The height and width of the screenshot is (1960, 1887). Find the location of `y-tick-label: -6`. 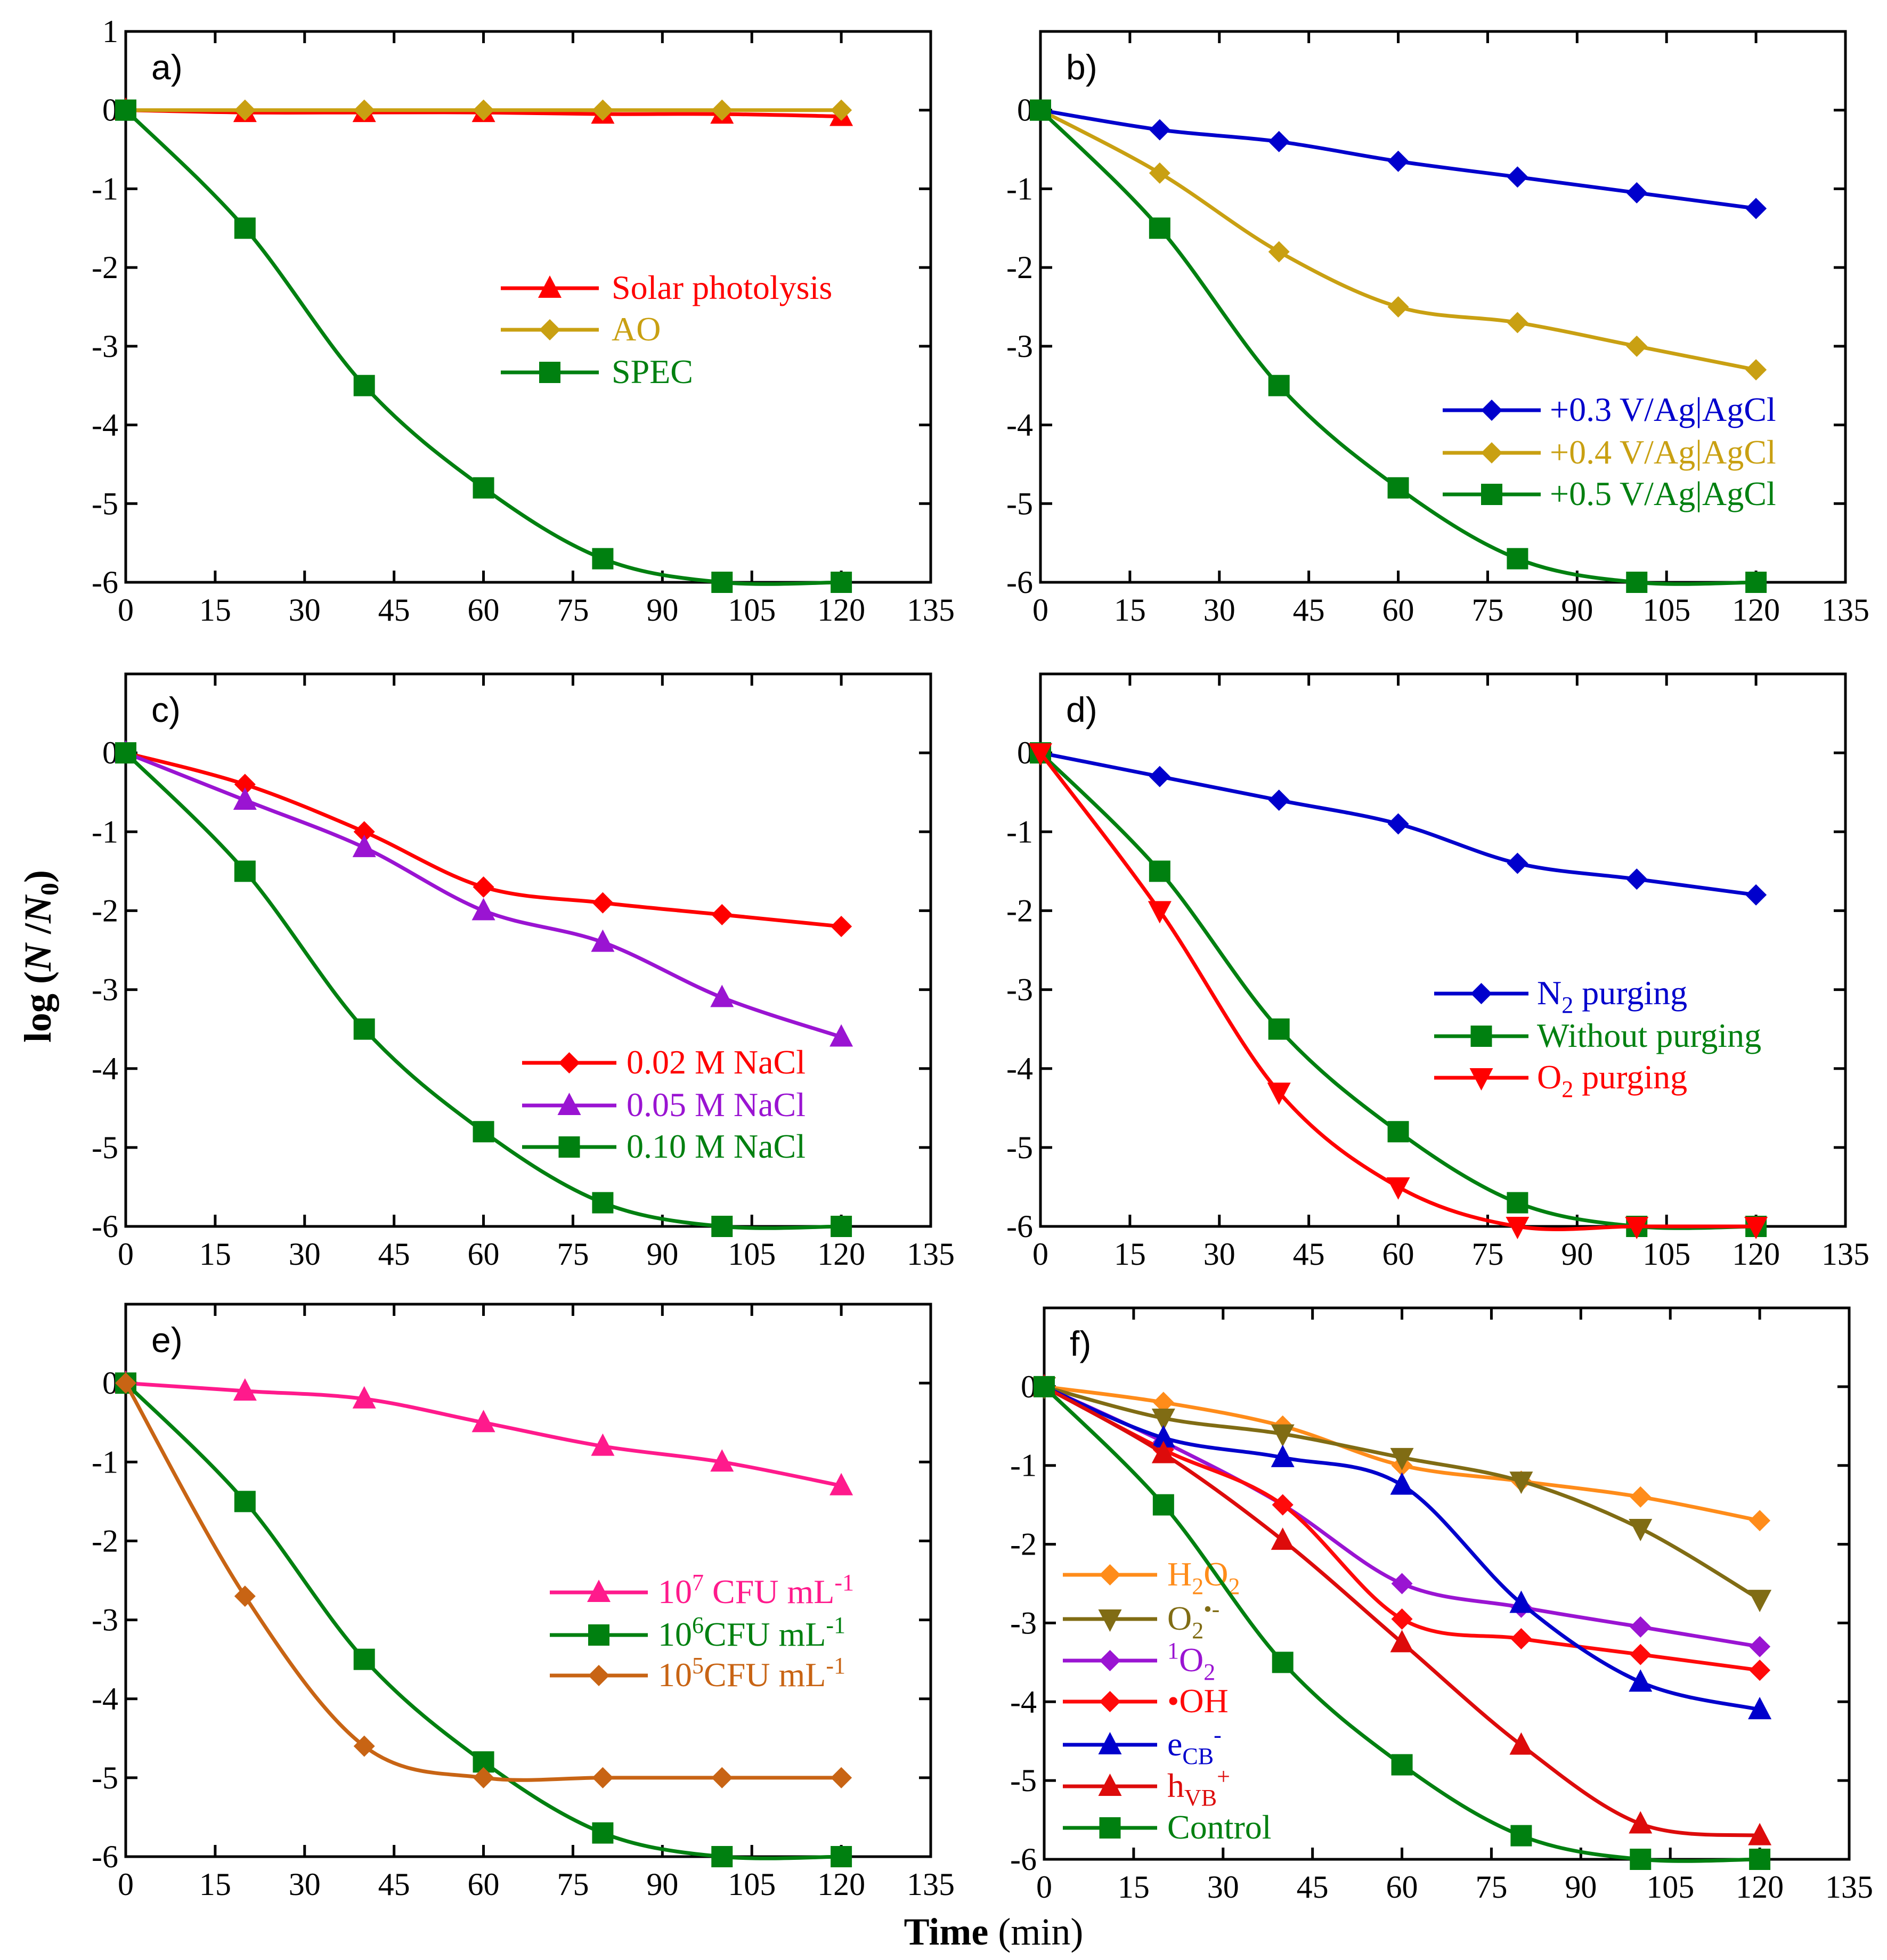

y-tick-label: -6 is located at coordinates (105, 1226).